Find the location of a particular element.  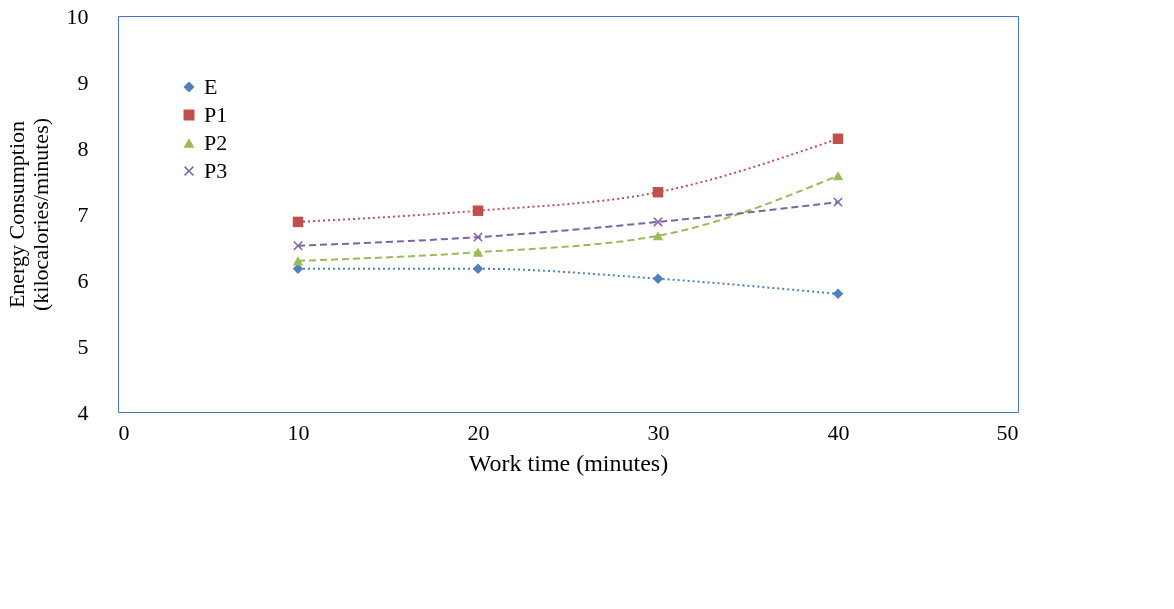

y-tick-label: 5 is located at coordinates (83, 346).